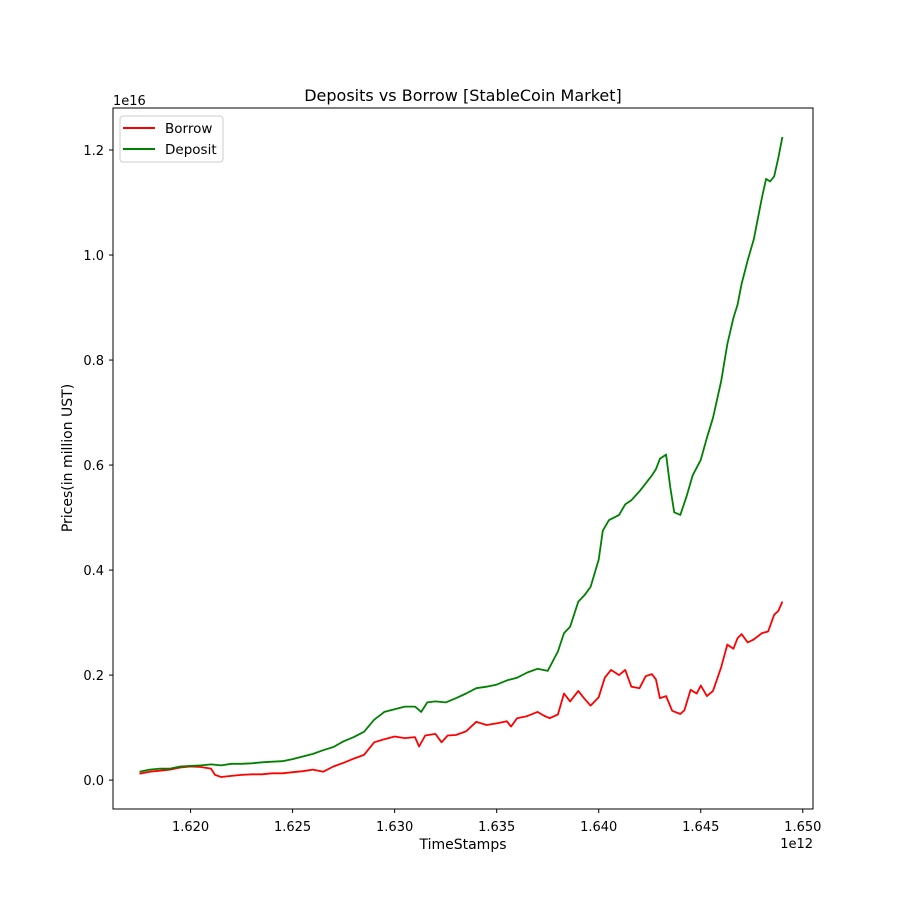  What do you see at coordinates (93, 466) in the screenshot?
I see `y-tick-label: 0.6` at bounding box center [93, 466].